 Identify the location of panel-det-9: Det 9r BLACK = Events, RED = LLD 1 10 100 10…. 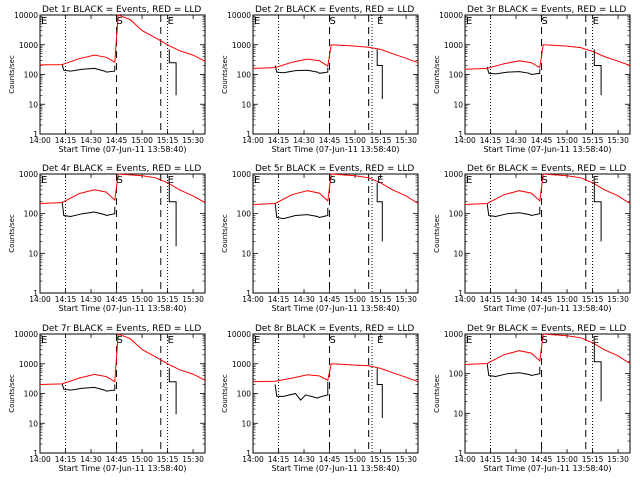
(532, 398).